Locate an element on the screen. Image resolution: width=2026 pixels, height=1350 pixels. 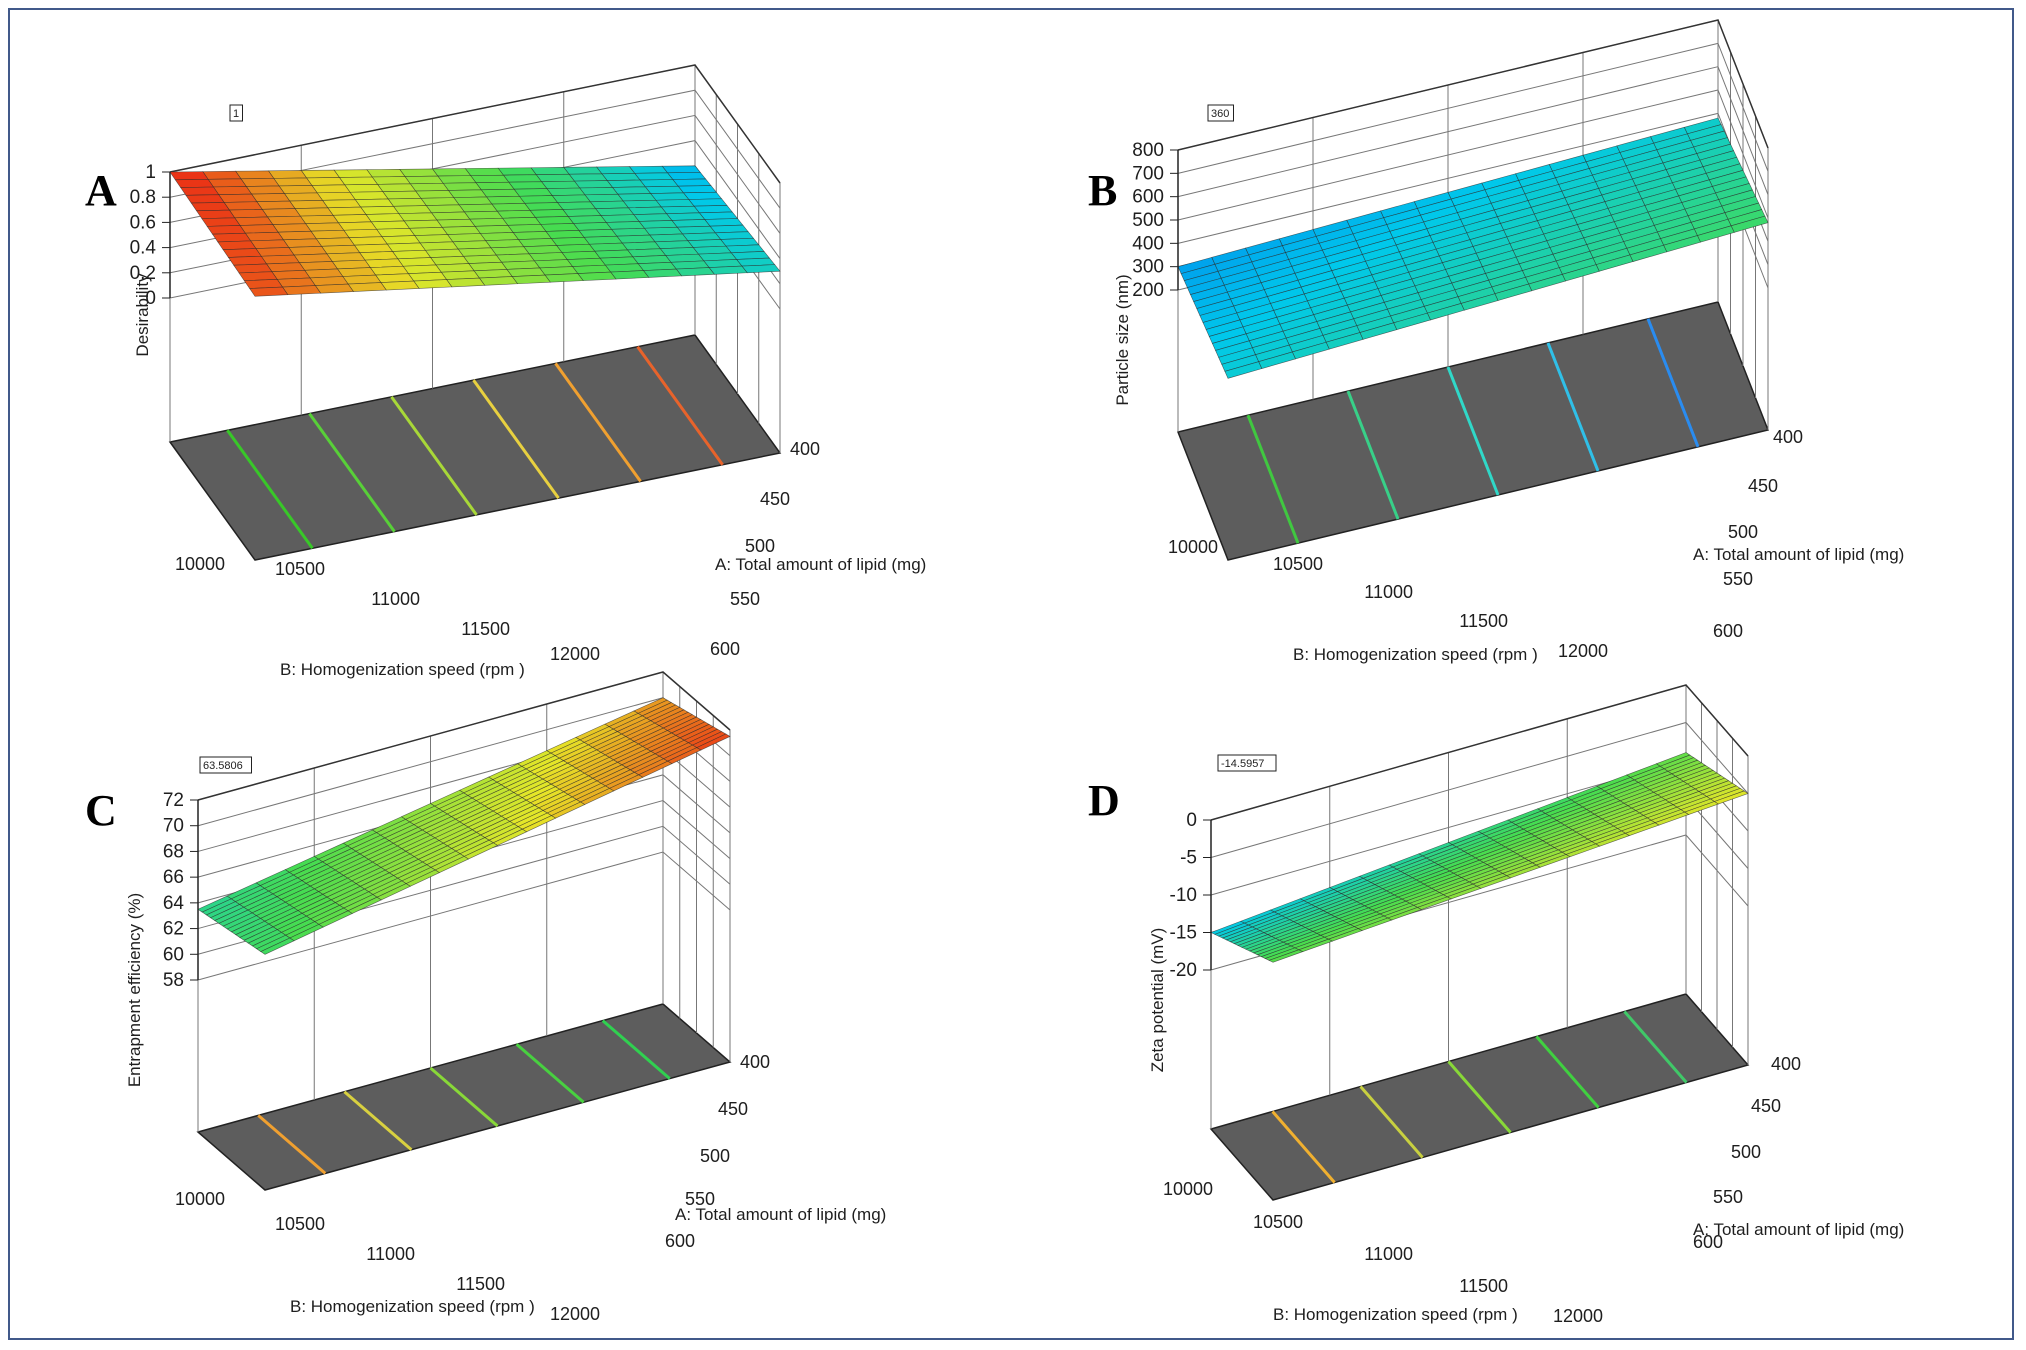
z-tick-label: 72 is located at coordinates (173, 800).